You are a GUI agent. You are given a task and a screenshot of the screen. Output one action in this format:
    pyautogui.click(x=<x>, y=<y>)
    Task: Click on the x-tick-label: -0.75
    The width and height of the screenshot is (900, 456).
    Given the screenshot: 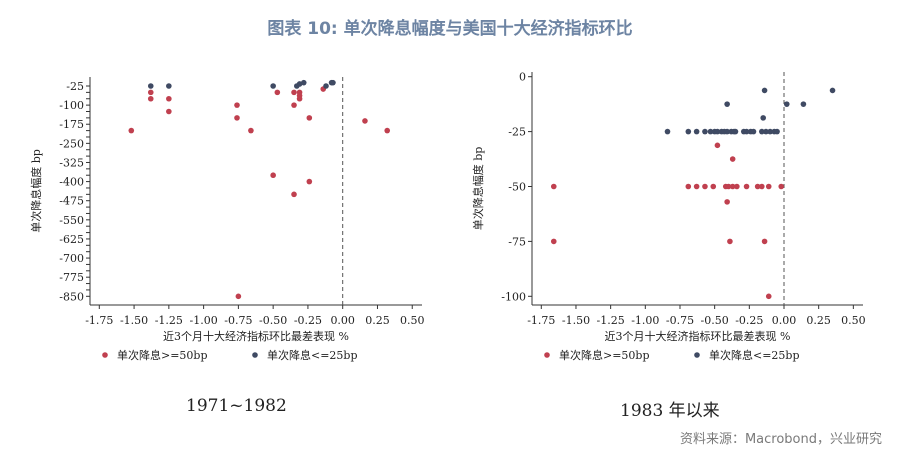 What is the action you would take?
    pyautogui.click(x=238, y=320)
    